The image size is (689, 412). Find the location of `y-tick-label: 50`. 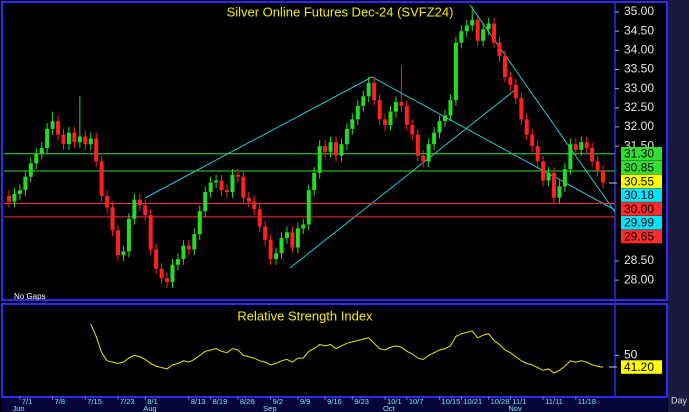

y-tick-label: 50 is located at coordinates (631, 355).